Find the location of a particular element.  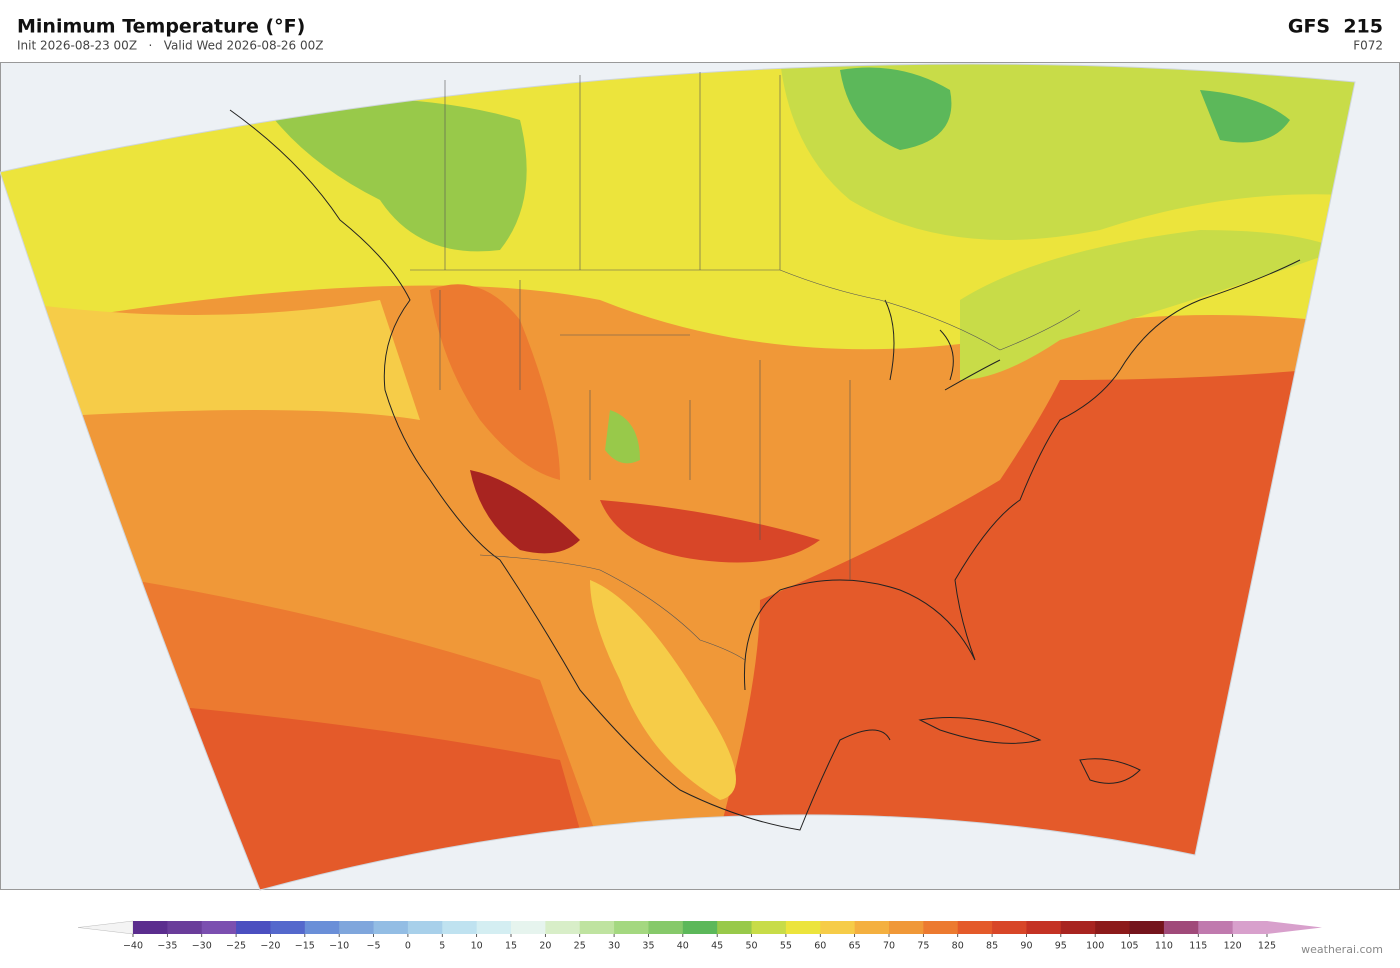

colorbar-tick-label: −40 is located at coordinates (133, 946).